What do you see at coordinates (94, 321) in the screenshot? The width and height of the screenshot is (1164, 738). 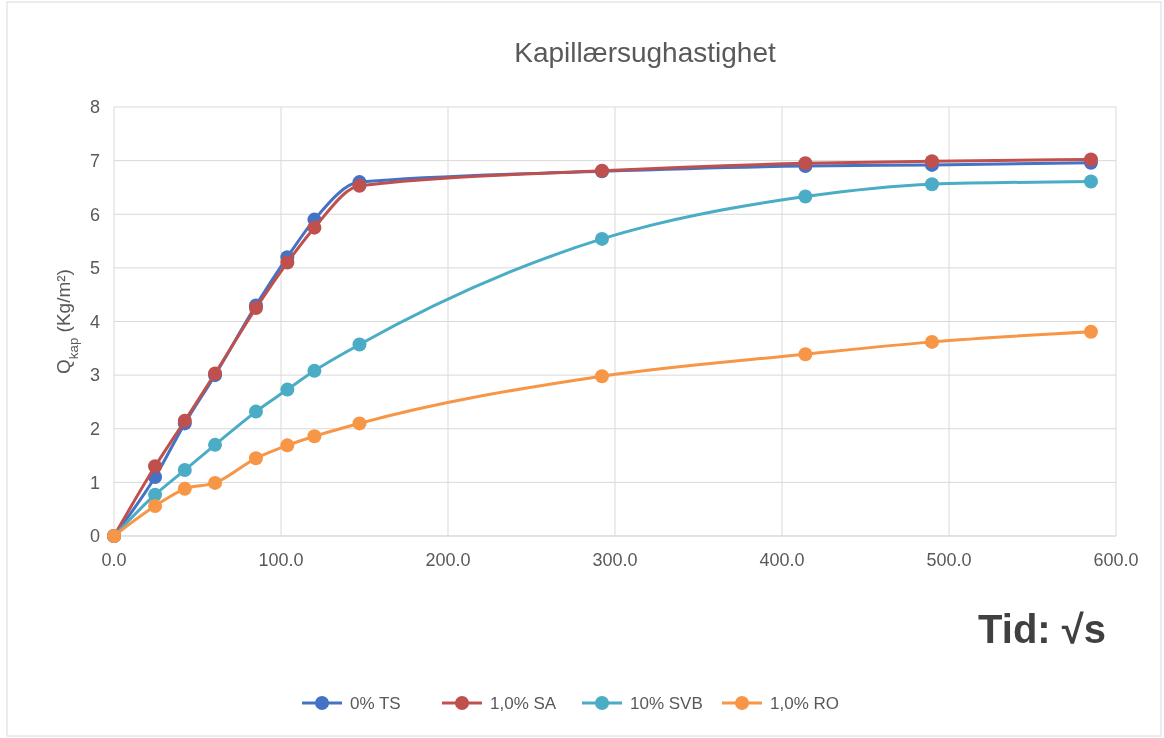 I see `y-tick-label: 4` at bounding box center [94, 321].